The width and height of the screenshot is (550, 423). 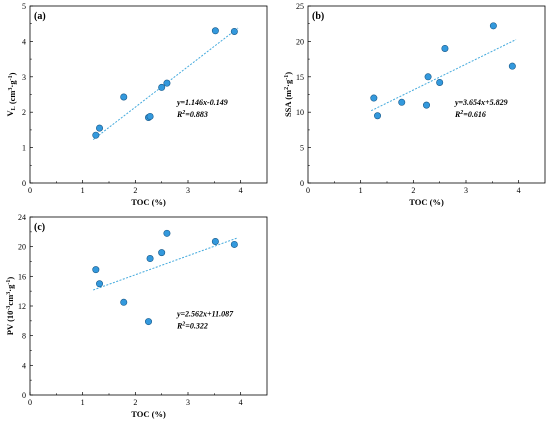 I want to click on fit-equation: y=3.654x+5.829, so click(x=481, y=102).